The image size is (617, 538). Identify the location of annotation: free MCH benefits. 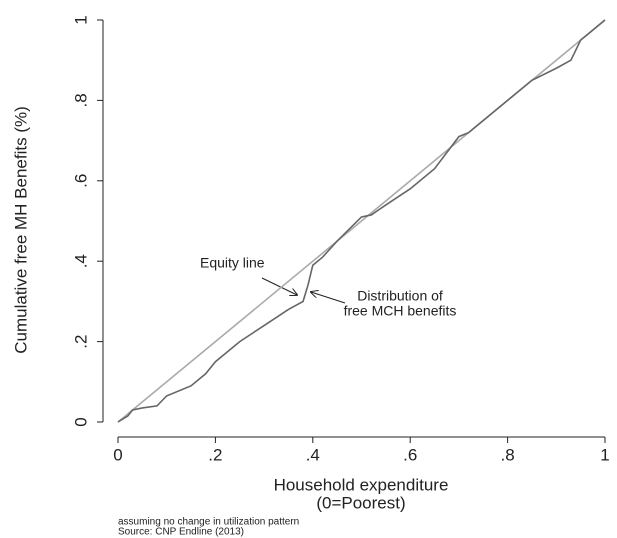
(400, 311).